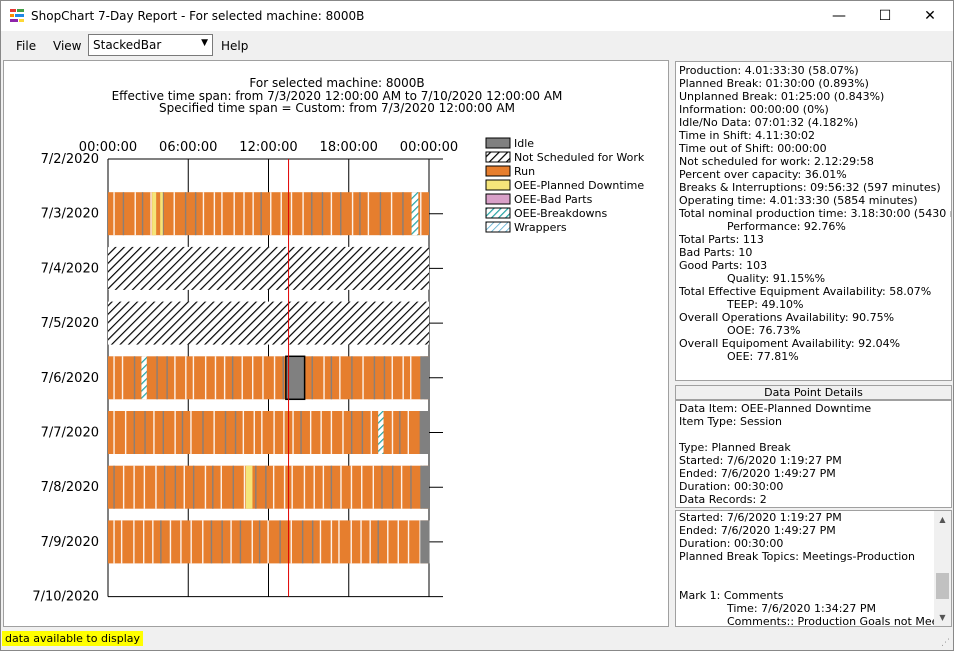 This screenshot has height=651, width=954. I want to click on view-dropdown: StackedBar ▼, so click(150, 45).